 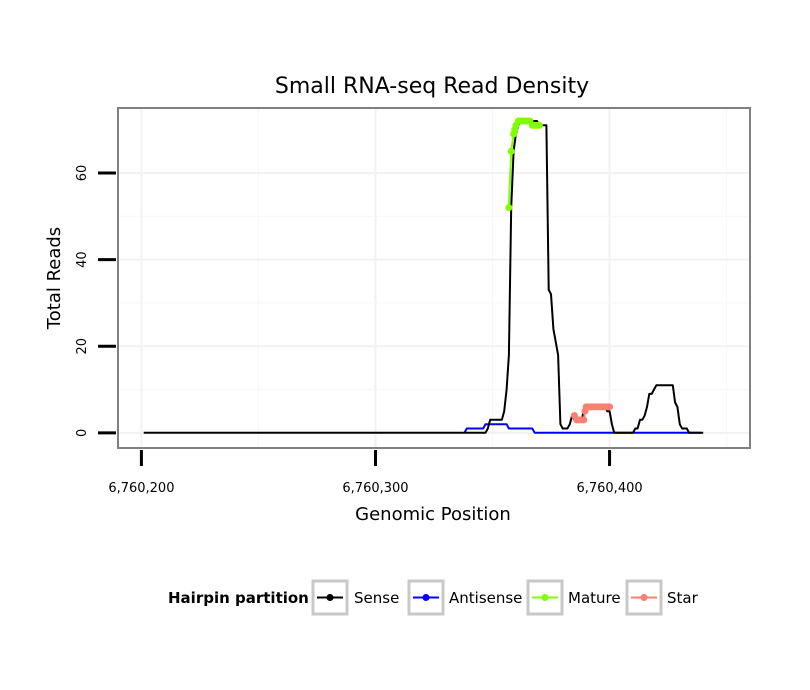 What do you see at coordinates (330, 597) in the screenshot?
I see `legend-key-dot-sense` at bounding box center [330, 597].